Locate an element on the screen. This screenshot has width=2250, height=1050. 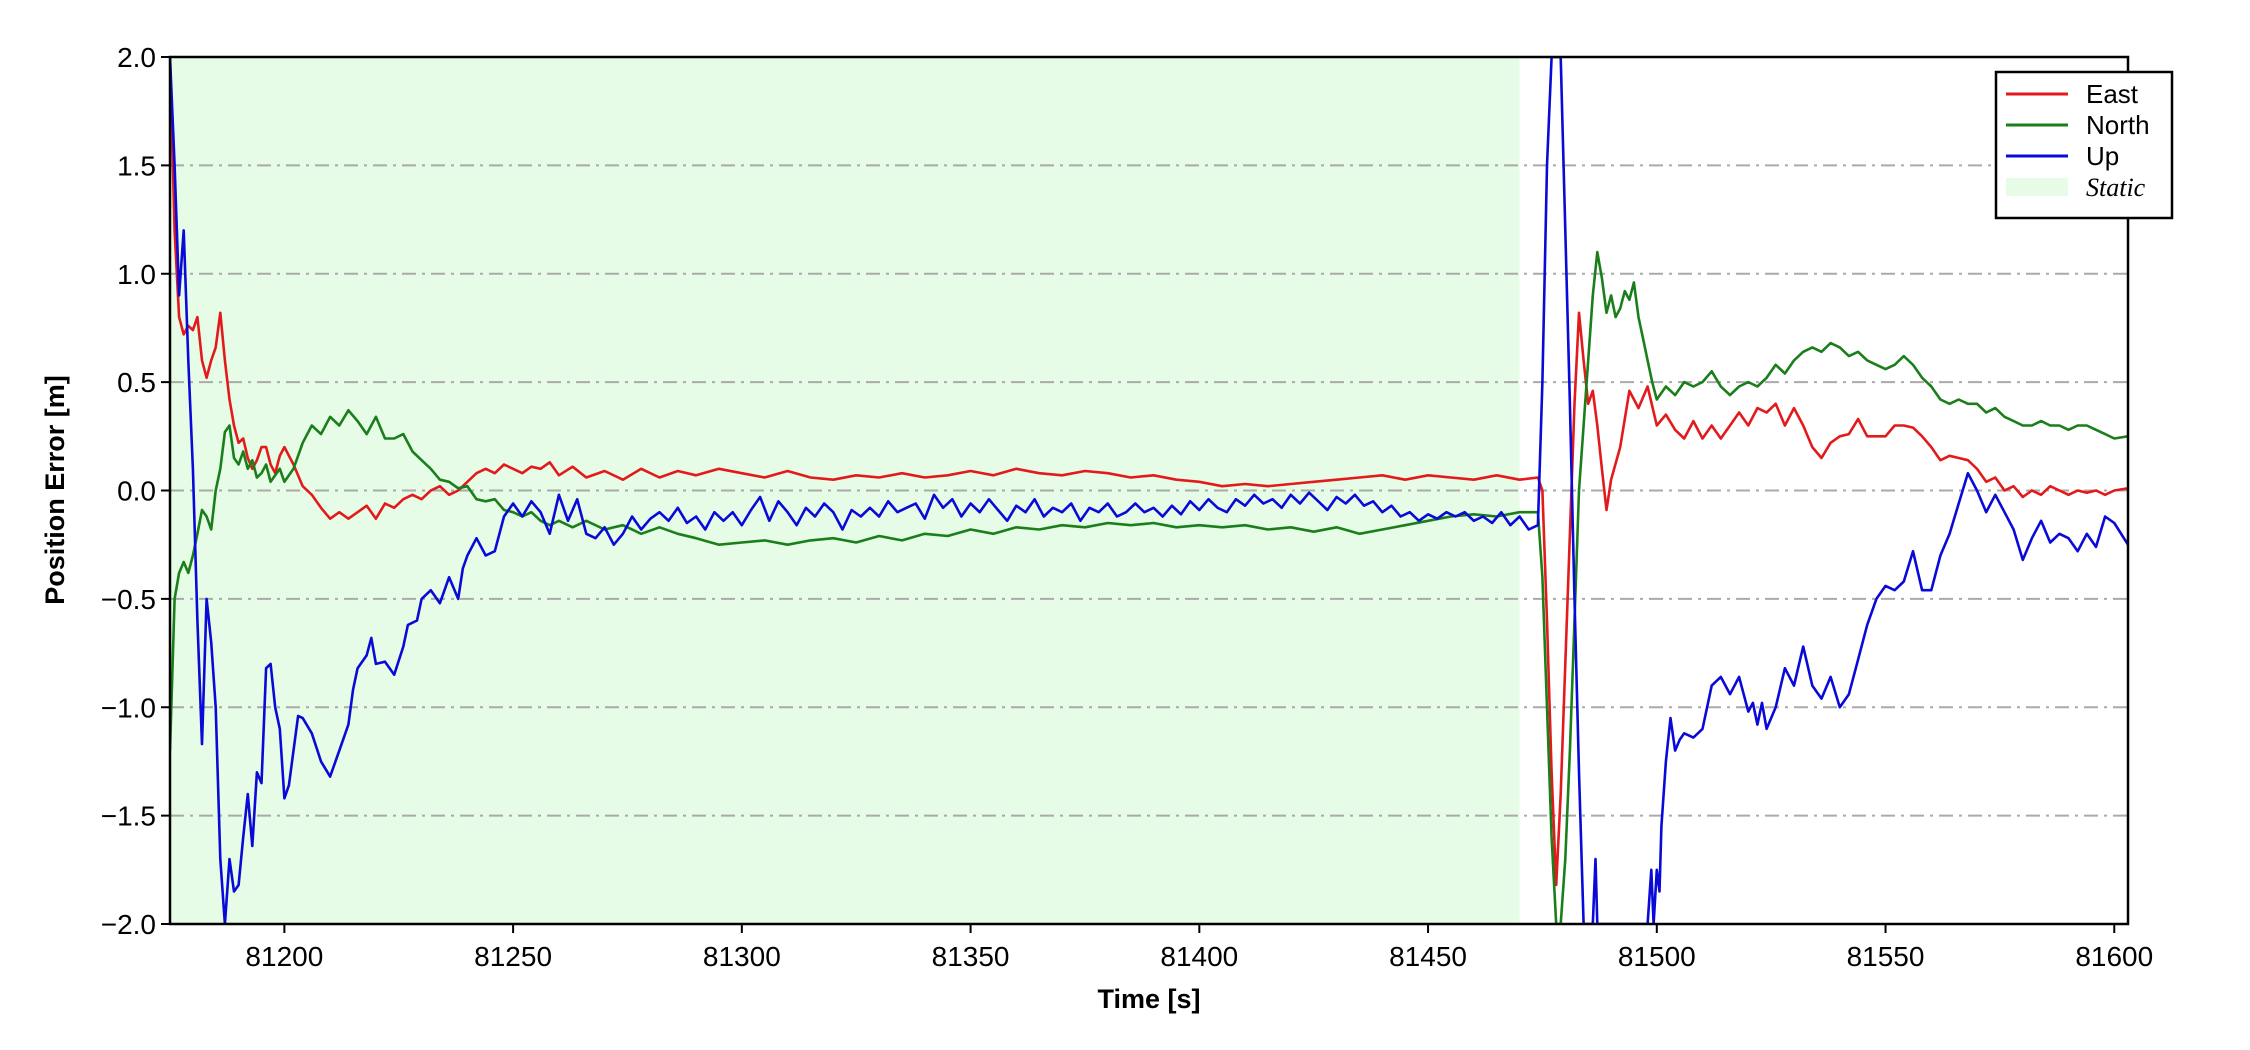
legend-label-static: Static is located at coordinates (2116, 187).